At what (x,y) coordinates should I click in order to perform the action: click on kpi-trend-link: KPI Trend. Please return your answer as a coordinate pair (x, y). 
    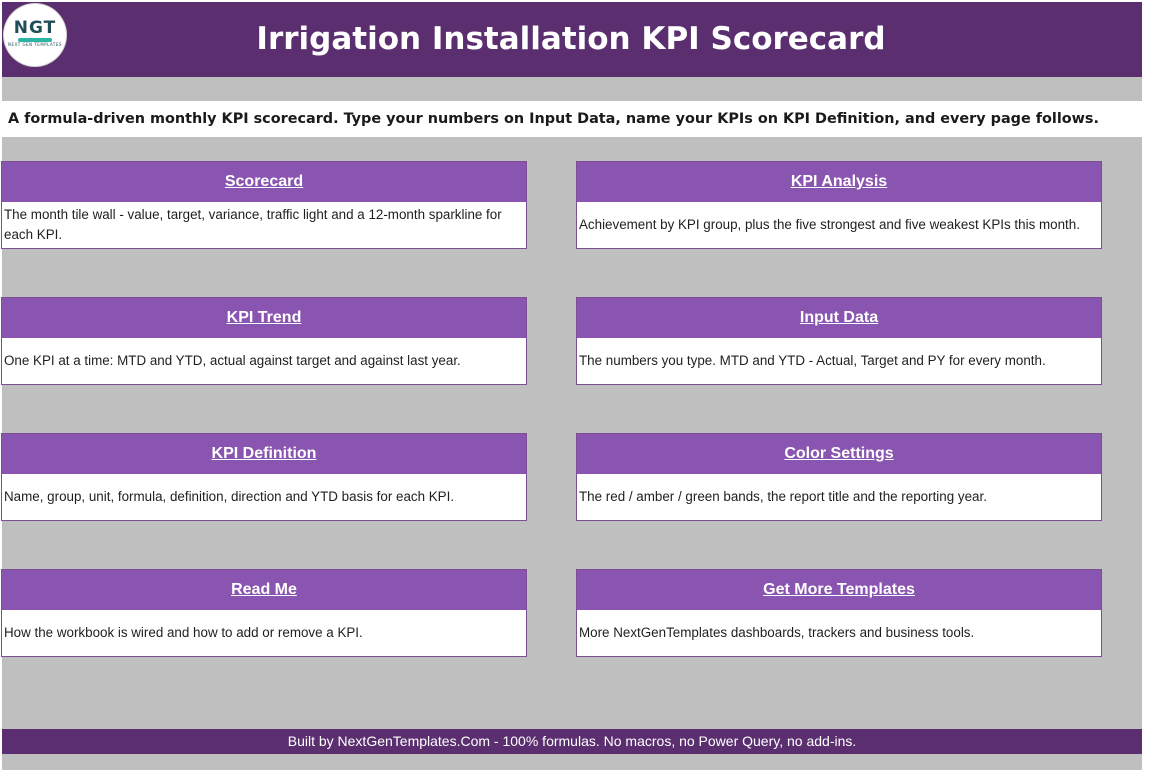
    Looking at the image, I should click on (264, 317).